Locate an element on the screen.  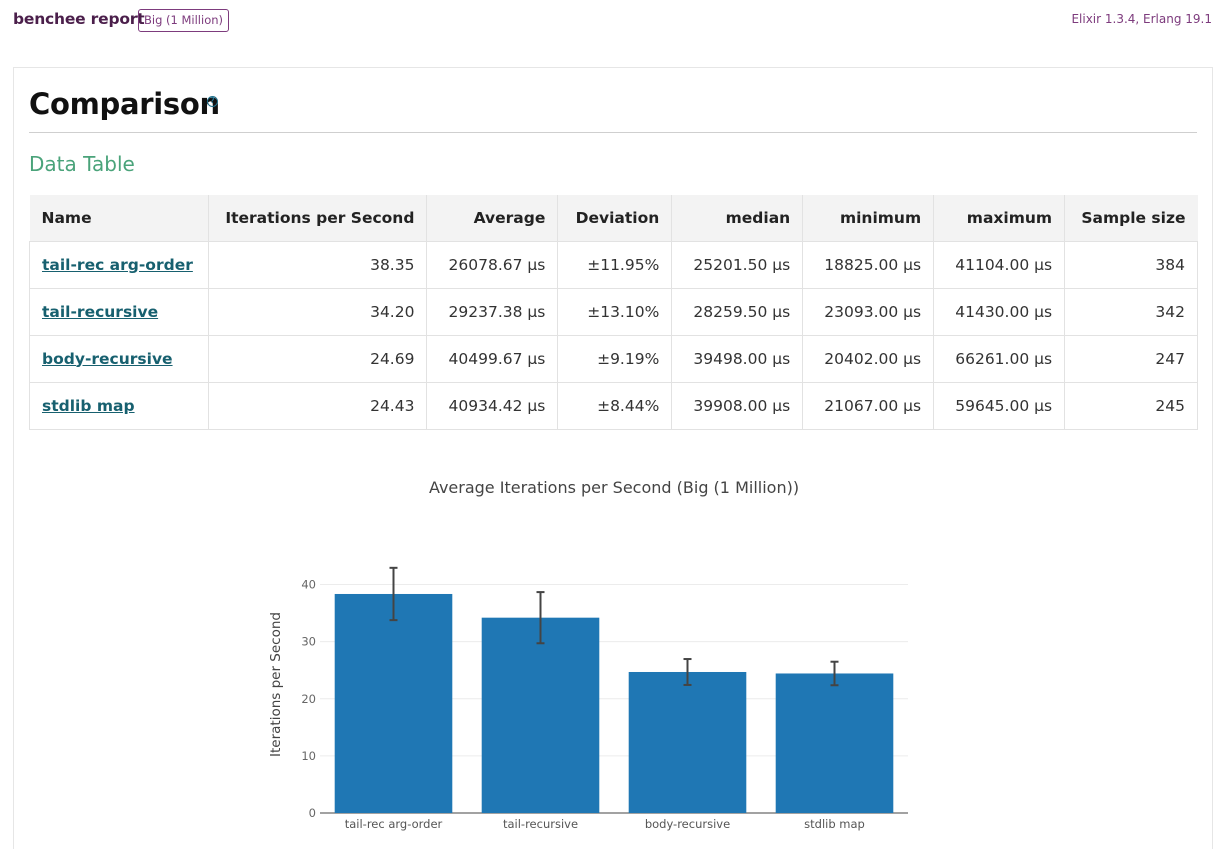
average-cell: 40499.67 μs is located at coordinates (492, 358).